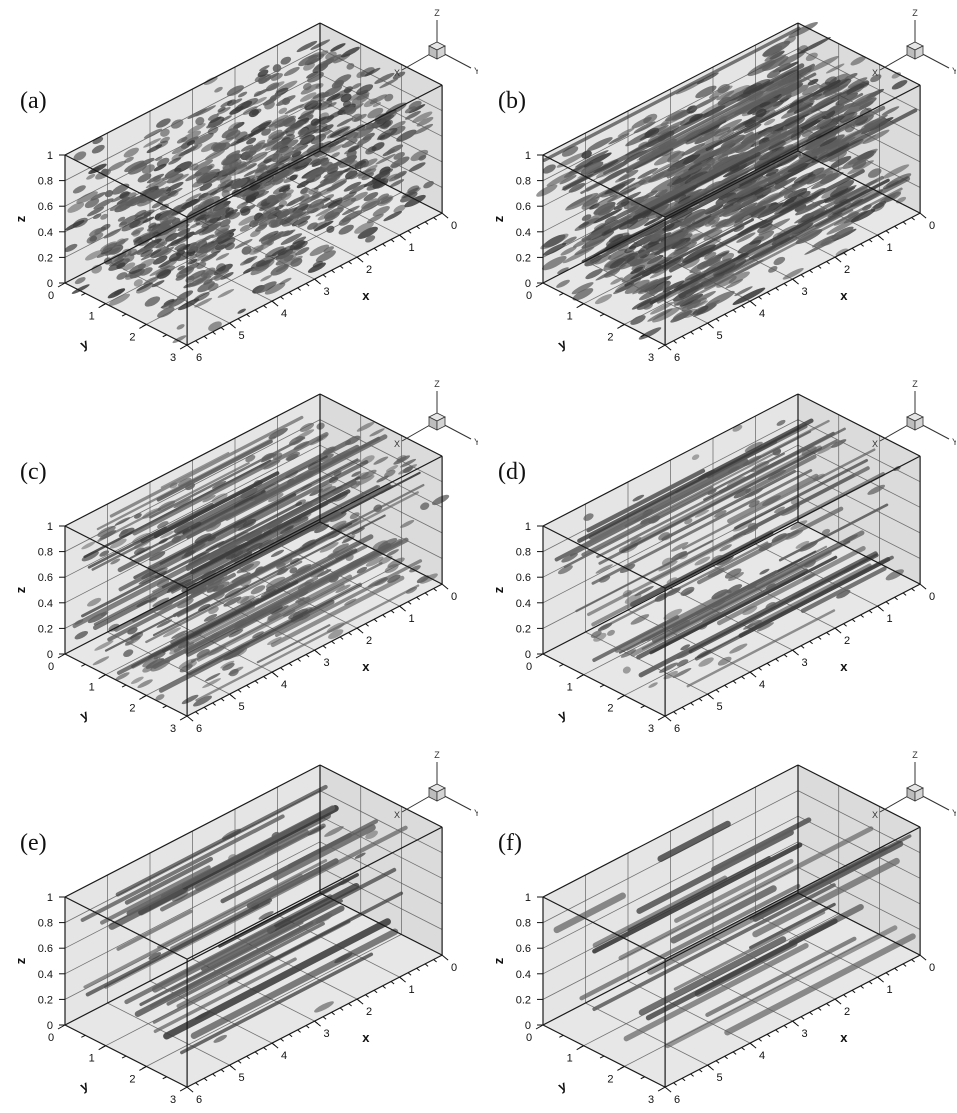 This screenshot has width=957, height=1113. Describe the element at coordinates (247, 999) in the screenshot. I see `tick-labels: 0 0.2 0.4 0.6 0.8 1 0 1 2 3 0 1 2 3 4 5 6` at that location.